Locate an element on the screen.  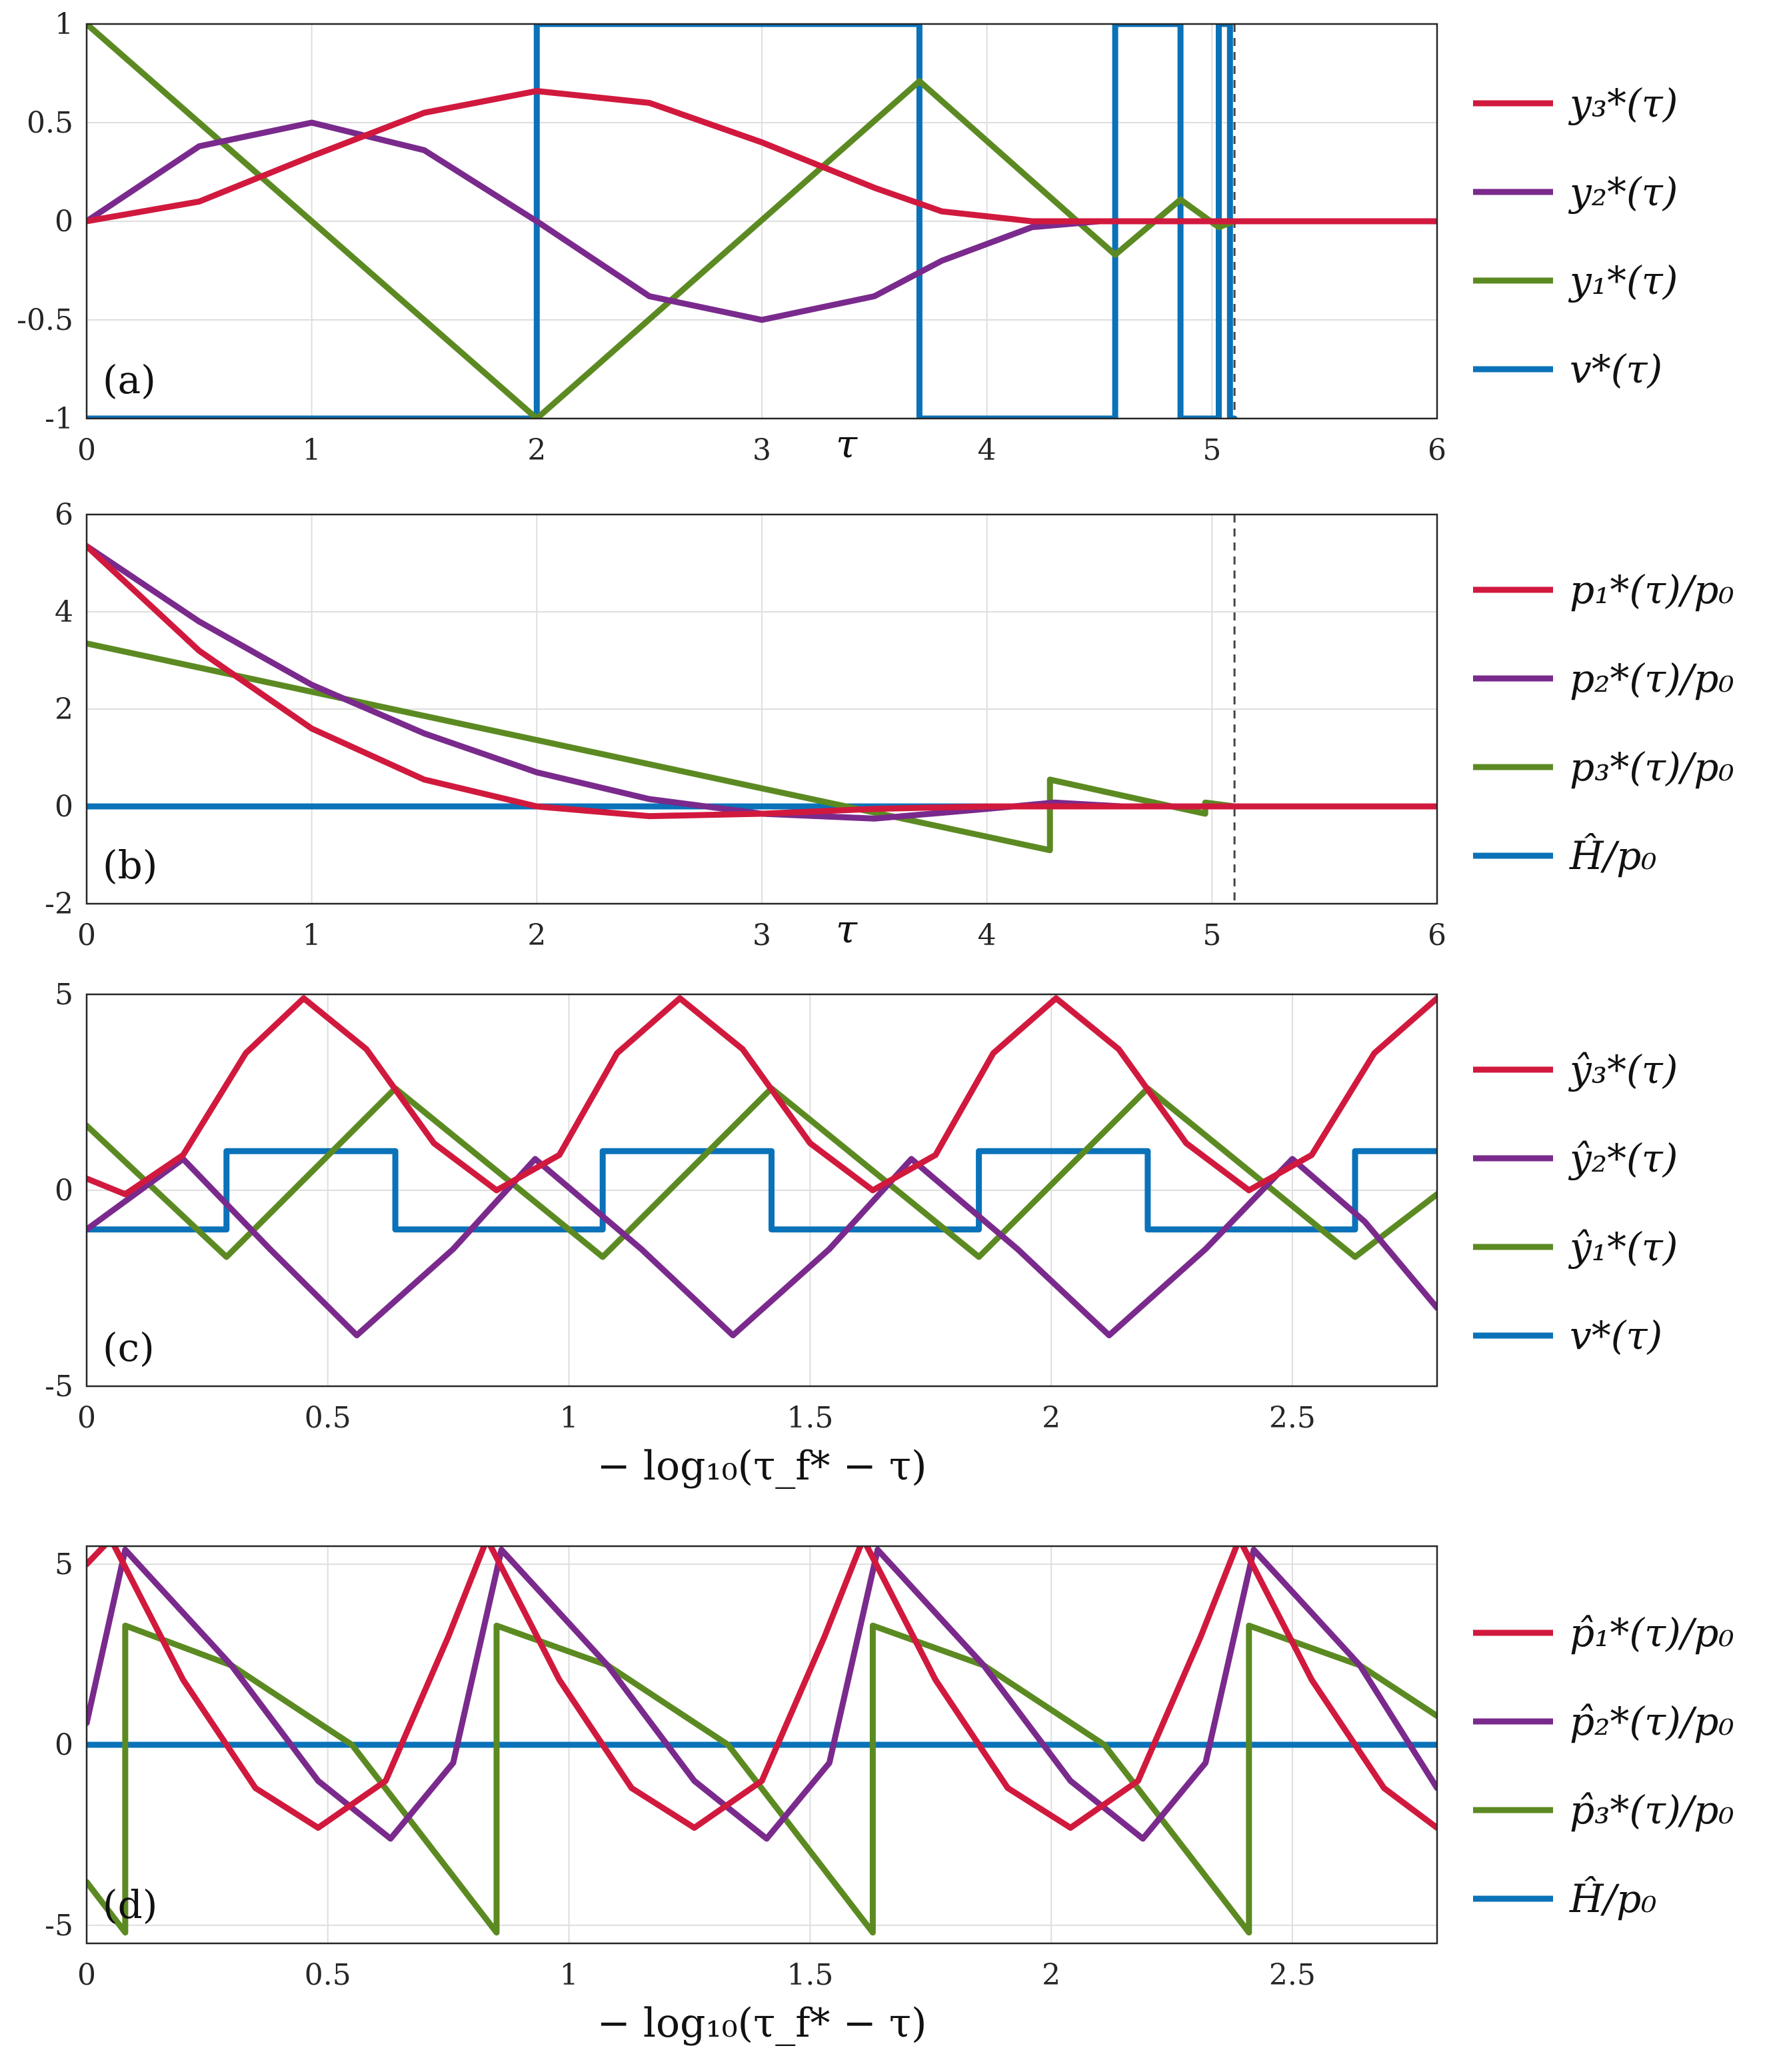
y-tick-label: 6 is located at coordinates (64, 515).